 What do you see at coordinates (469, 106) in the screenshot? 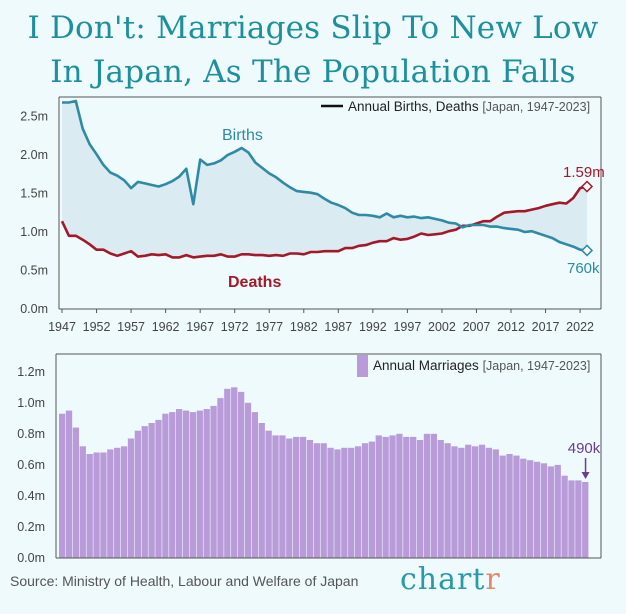
I see `top-legend-label: Annual Births, Deaths [Japan, 1947-2023]` at bounding box center [469, 106].